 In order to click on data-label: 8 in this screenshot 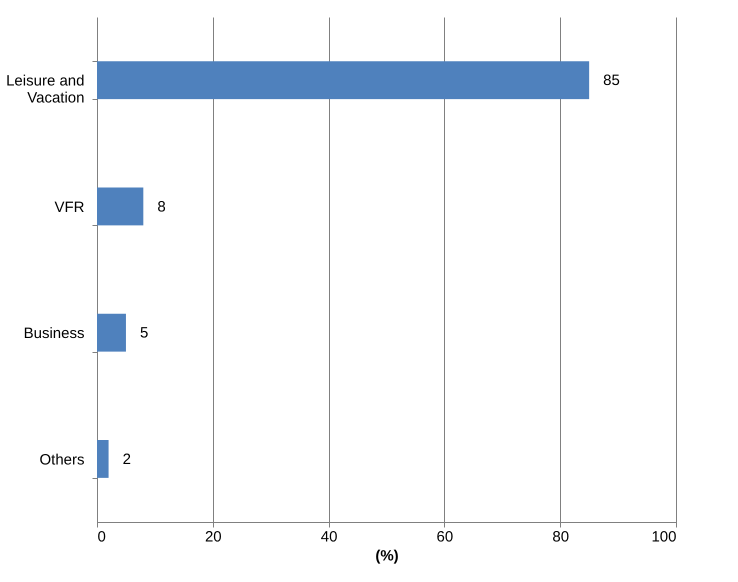, I will do `click(161, 207)`.